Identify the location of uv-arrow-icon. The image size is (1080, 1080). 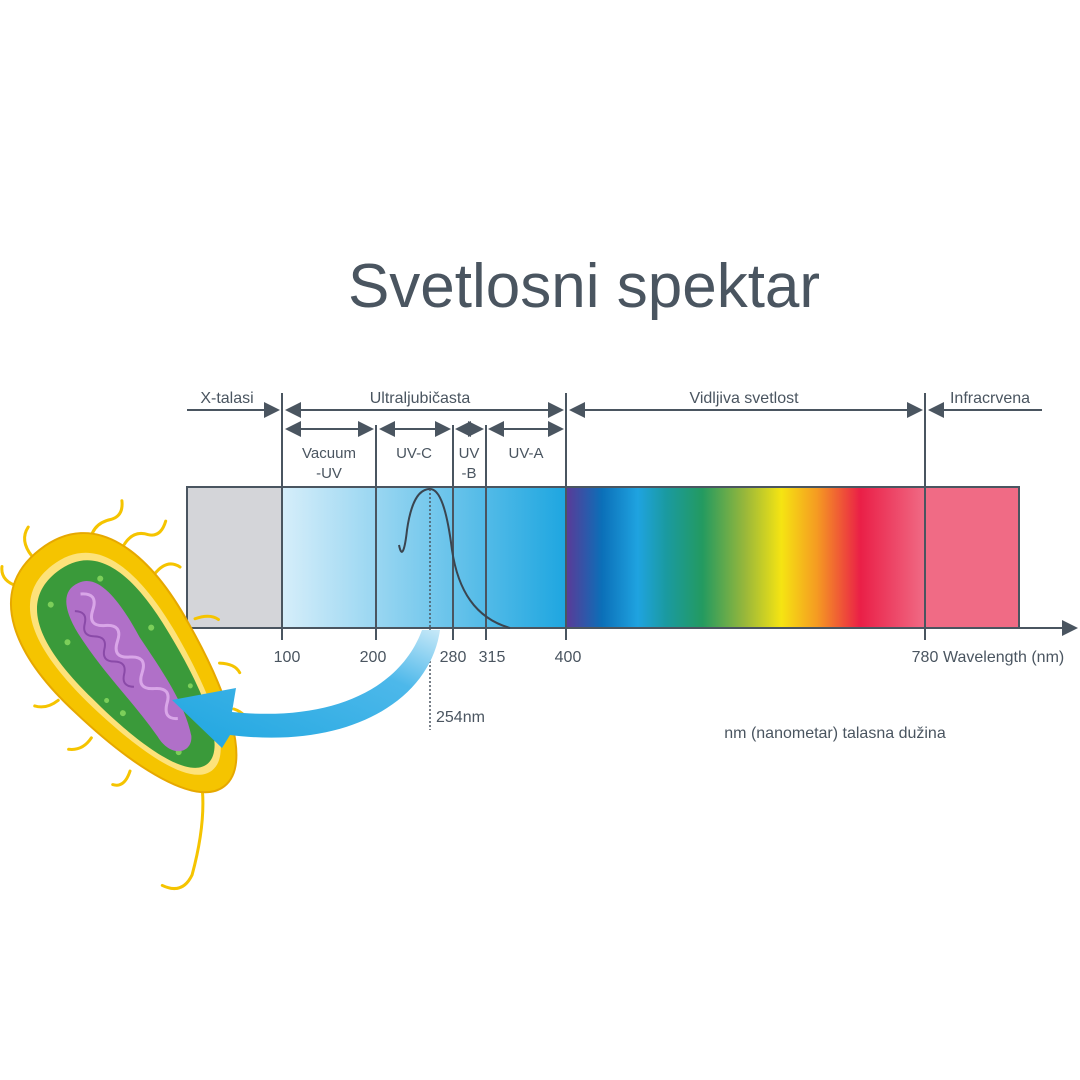
(306, 689).